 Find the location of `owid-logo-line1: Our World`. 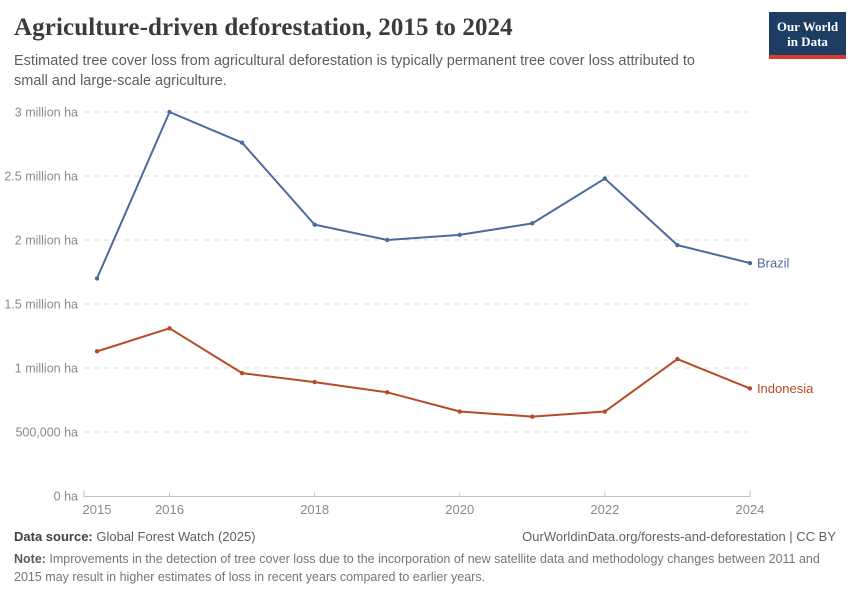

owid-logo-line1: Our World is located at coordinates (807, 26).